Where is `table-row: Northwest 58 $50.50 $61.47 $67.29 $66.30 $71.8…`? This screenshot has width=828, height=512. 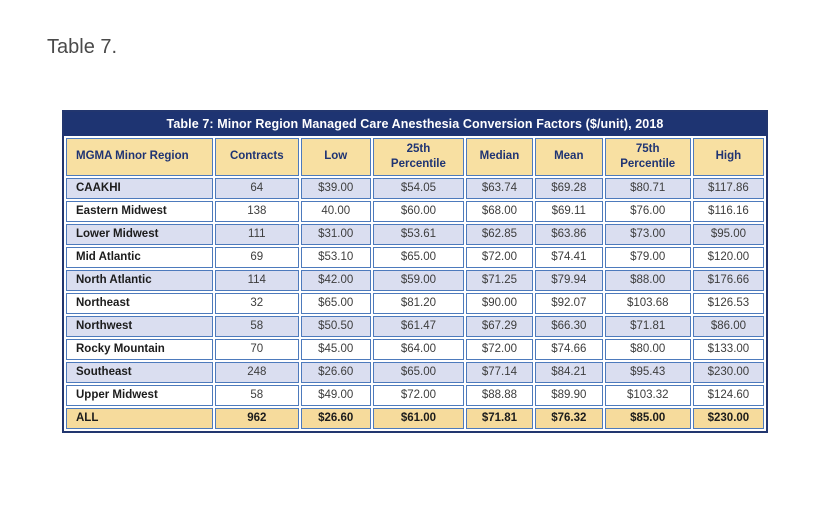 table-row: Northwest 58 $50.50 $61.47 $67.29 $66.30 $71.8… is located at coordinates (415, 326).